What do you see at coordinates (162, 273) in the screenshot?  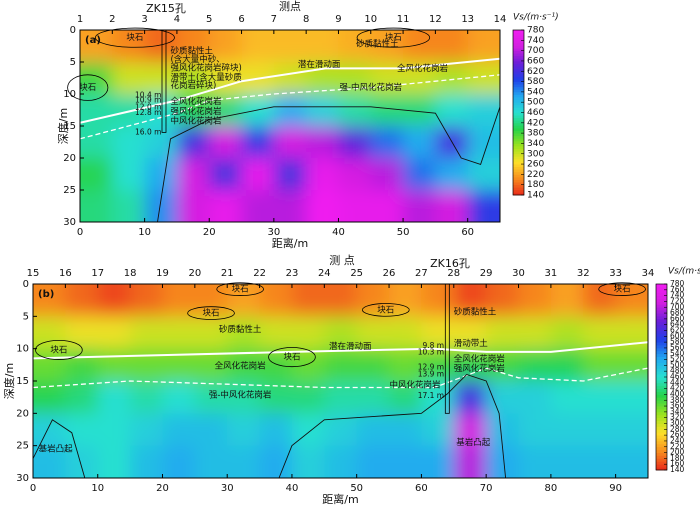 I see `top-tick-label: 19` at bounding box center [162, 273].